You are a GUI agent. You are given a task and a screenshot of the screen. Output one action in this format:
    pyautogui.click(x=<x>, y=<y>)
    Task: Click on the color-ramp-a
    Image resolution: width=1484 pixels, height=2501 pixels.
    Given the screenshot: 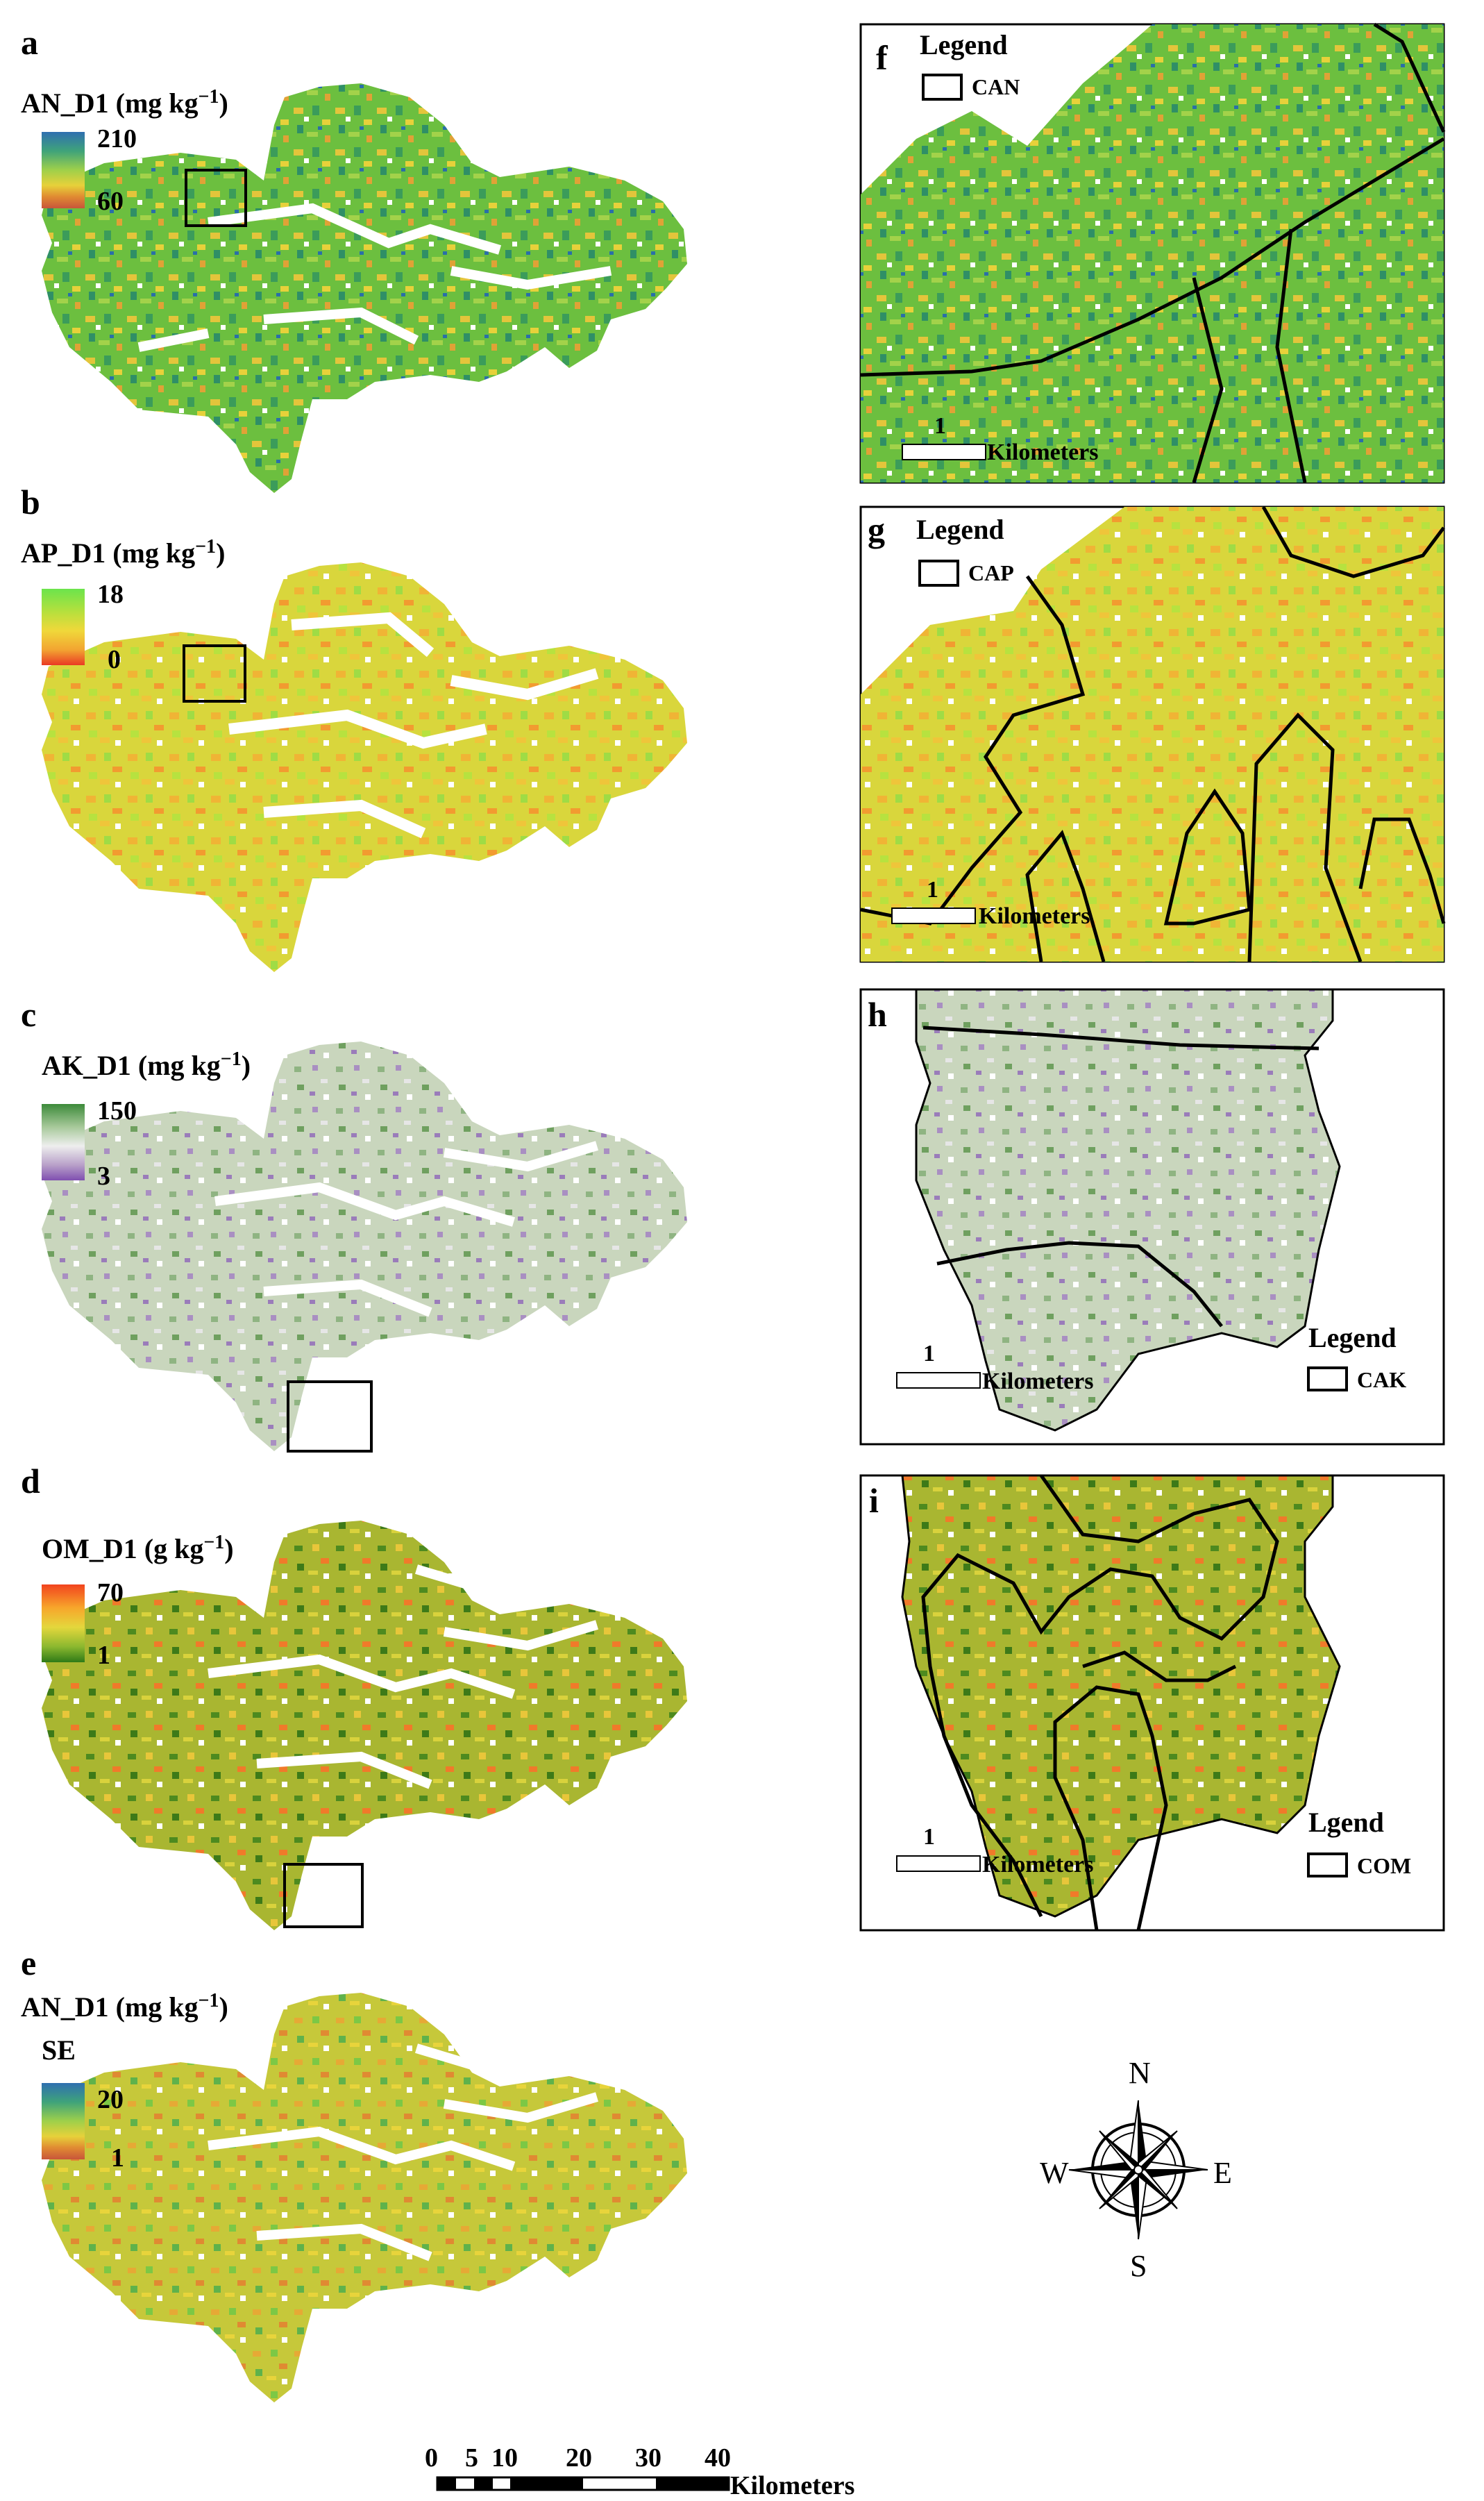 What is the action you would take?
    pyautogui.click(x=64, y=170)
    